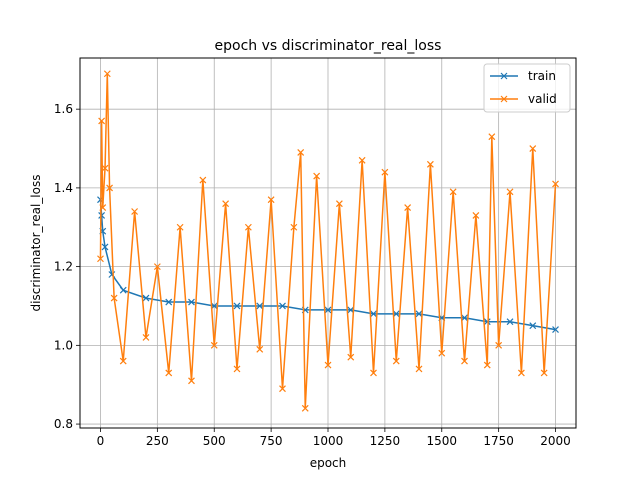 This screenshot has height=480, width=640. I want to click on x-tick-label: 0, so click(101, 441).